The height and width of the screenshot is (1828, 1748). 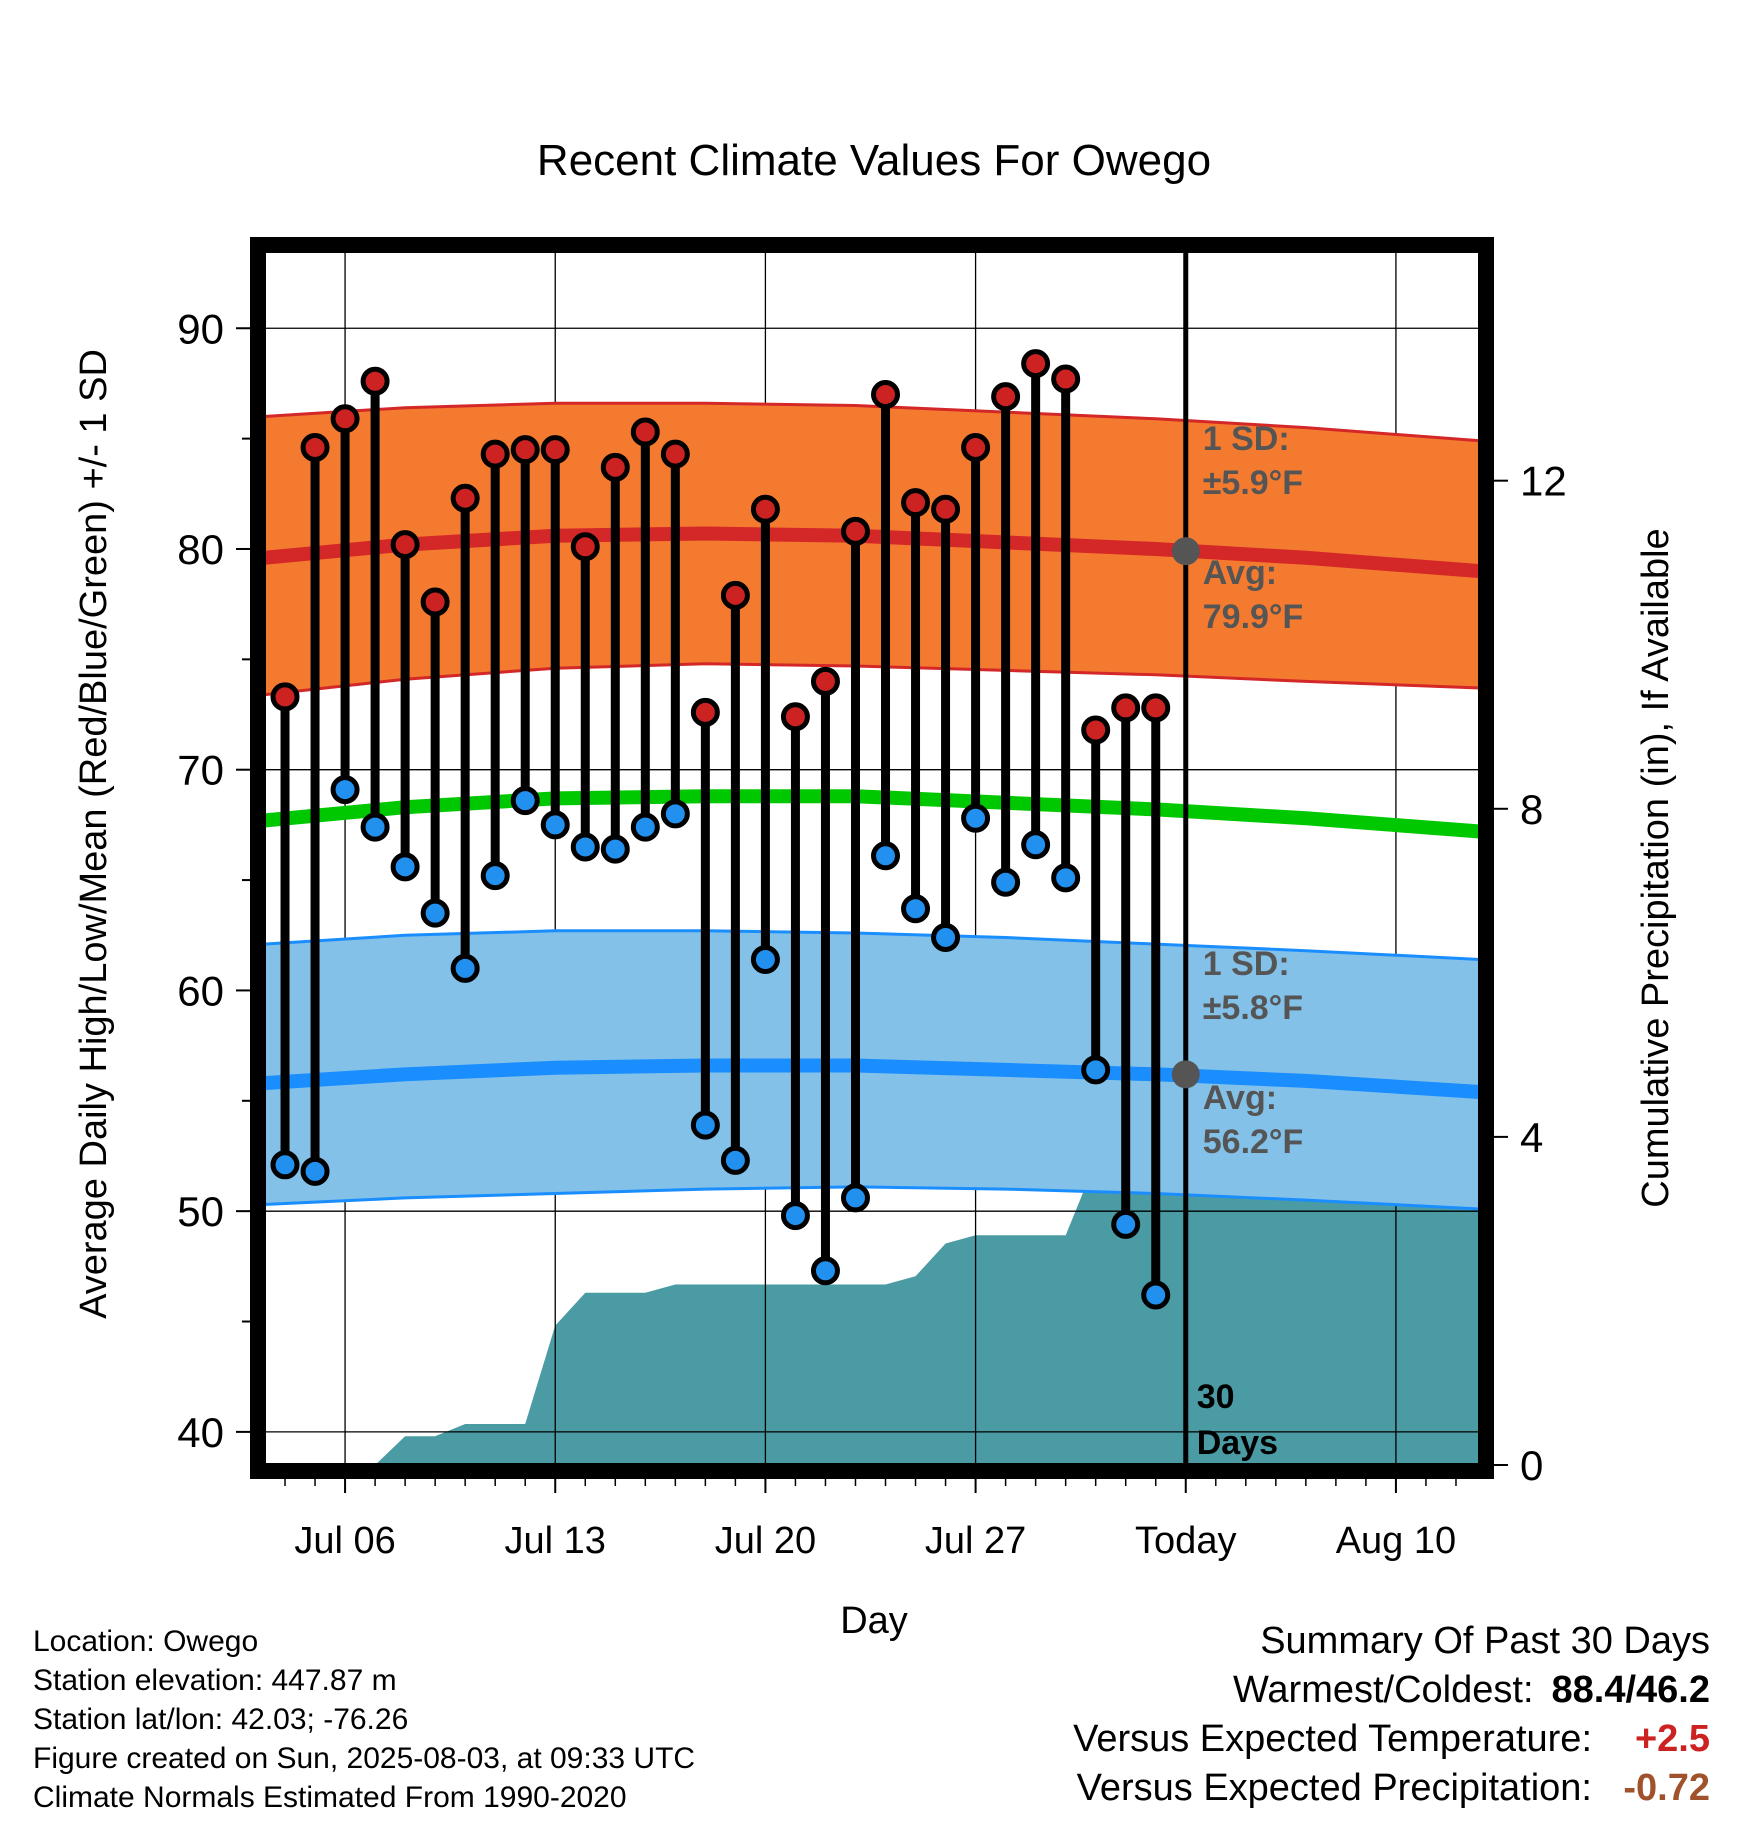 What do you see at coordinates (1531, 1137) in the screenshot?
I see `y-right-tick-label: 4` at bounding box center [1531, 1137].